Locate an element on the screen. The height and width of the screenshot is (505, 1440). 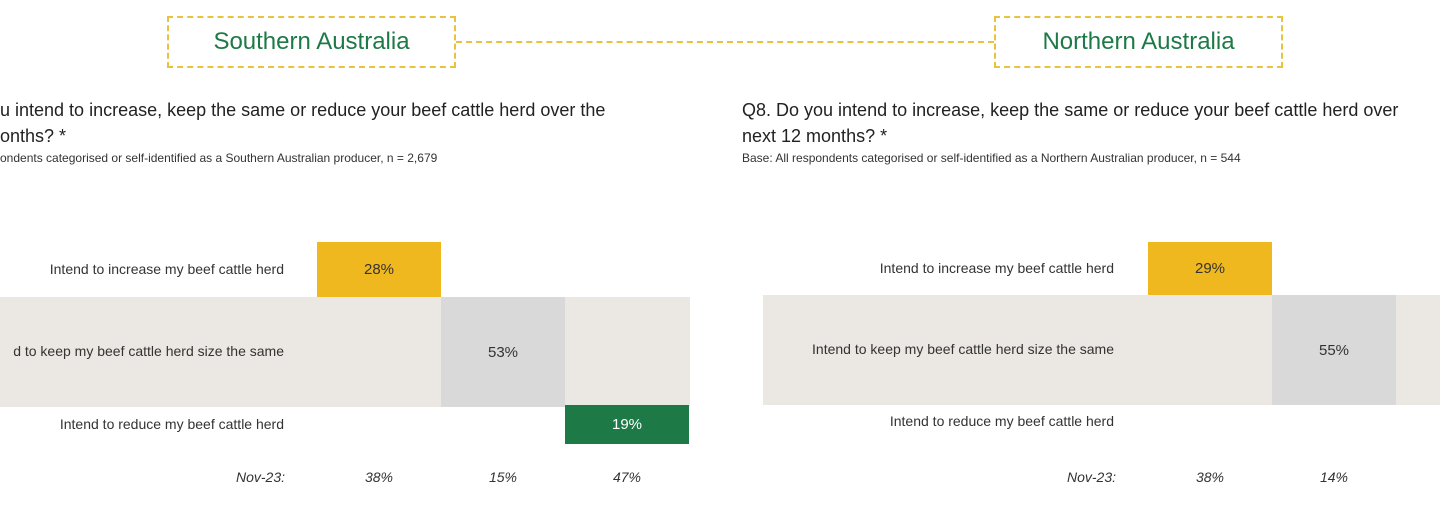
southern-bar-value-label: 53% is located at coordinates (503, 352).